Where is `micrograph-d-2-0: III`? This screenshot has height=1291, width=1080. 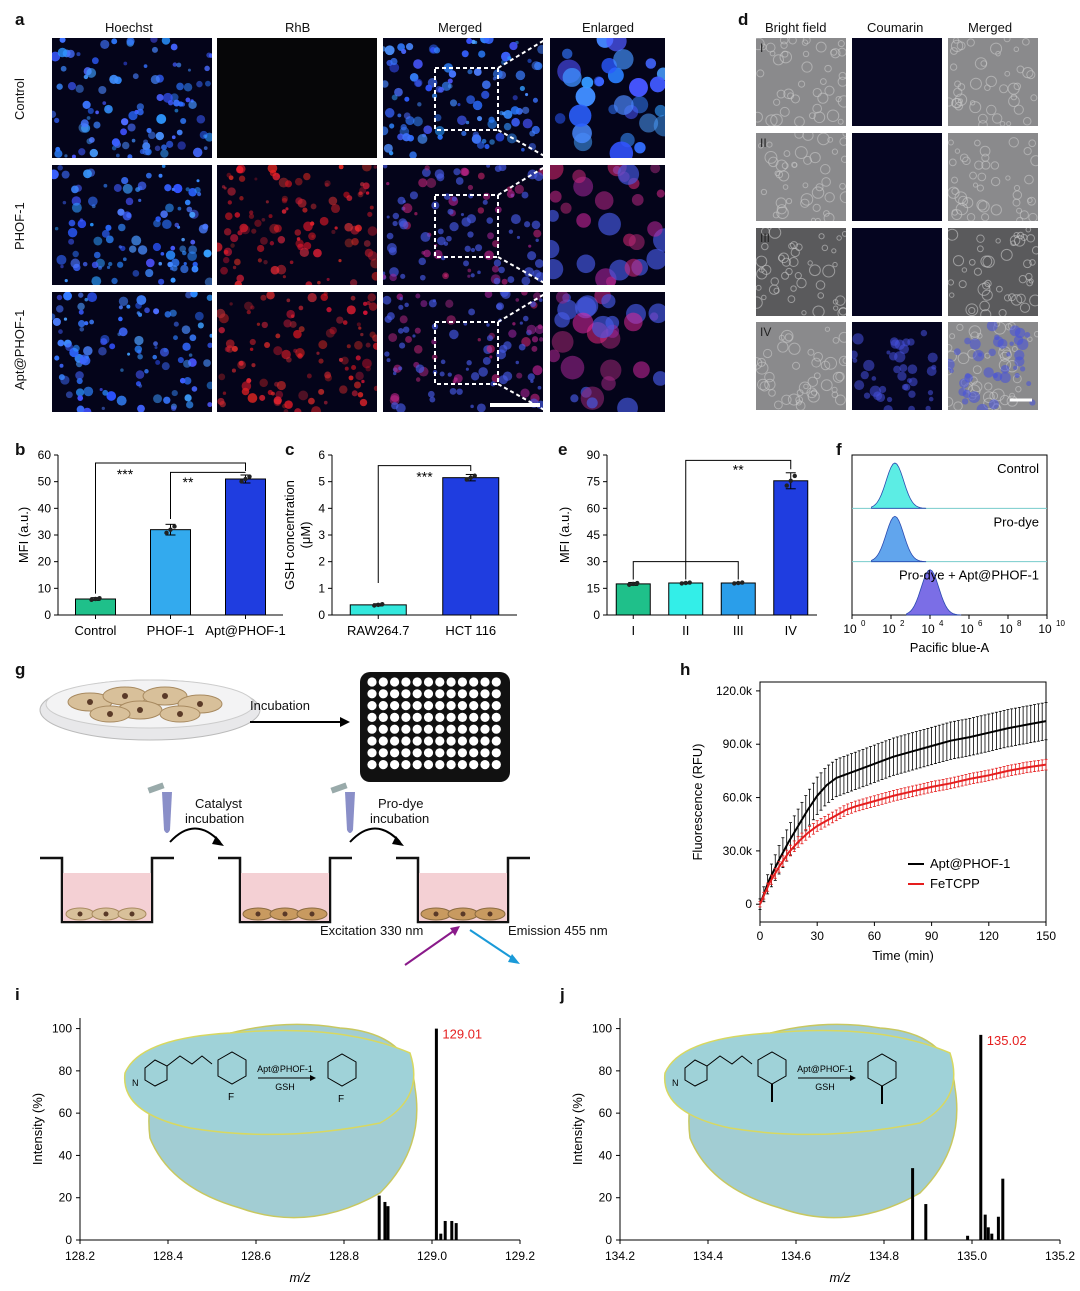 micrograph-d-2-0: III is located at coordinates (801, 272).